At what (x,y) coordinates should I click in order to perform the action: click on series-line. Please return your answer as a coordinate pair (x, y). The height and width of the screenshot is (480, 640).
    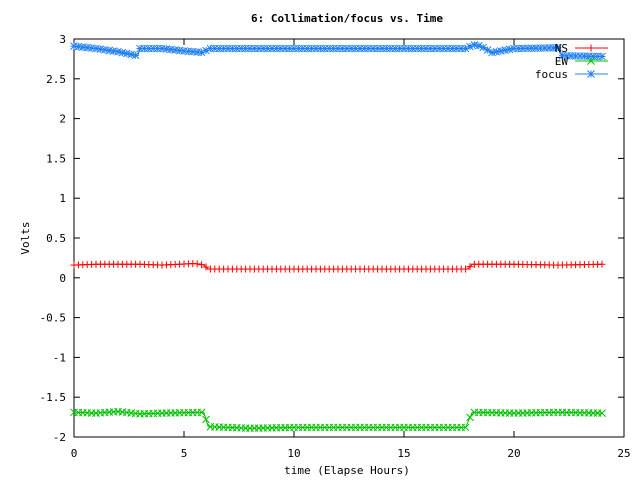
    Looking at the image, I should click on (338, 419).